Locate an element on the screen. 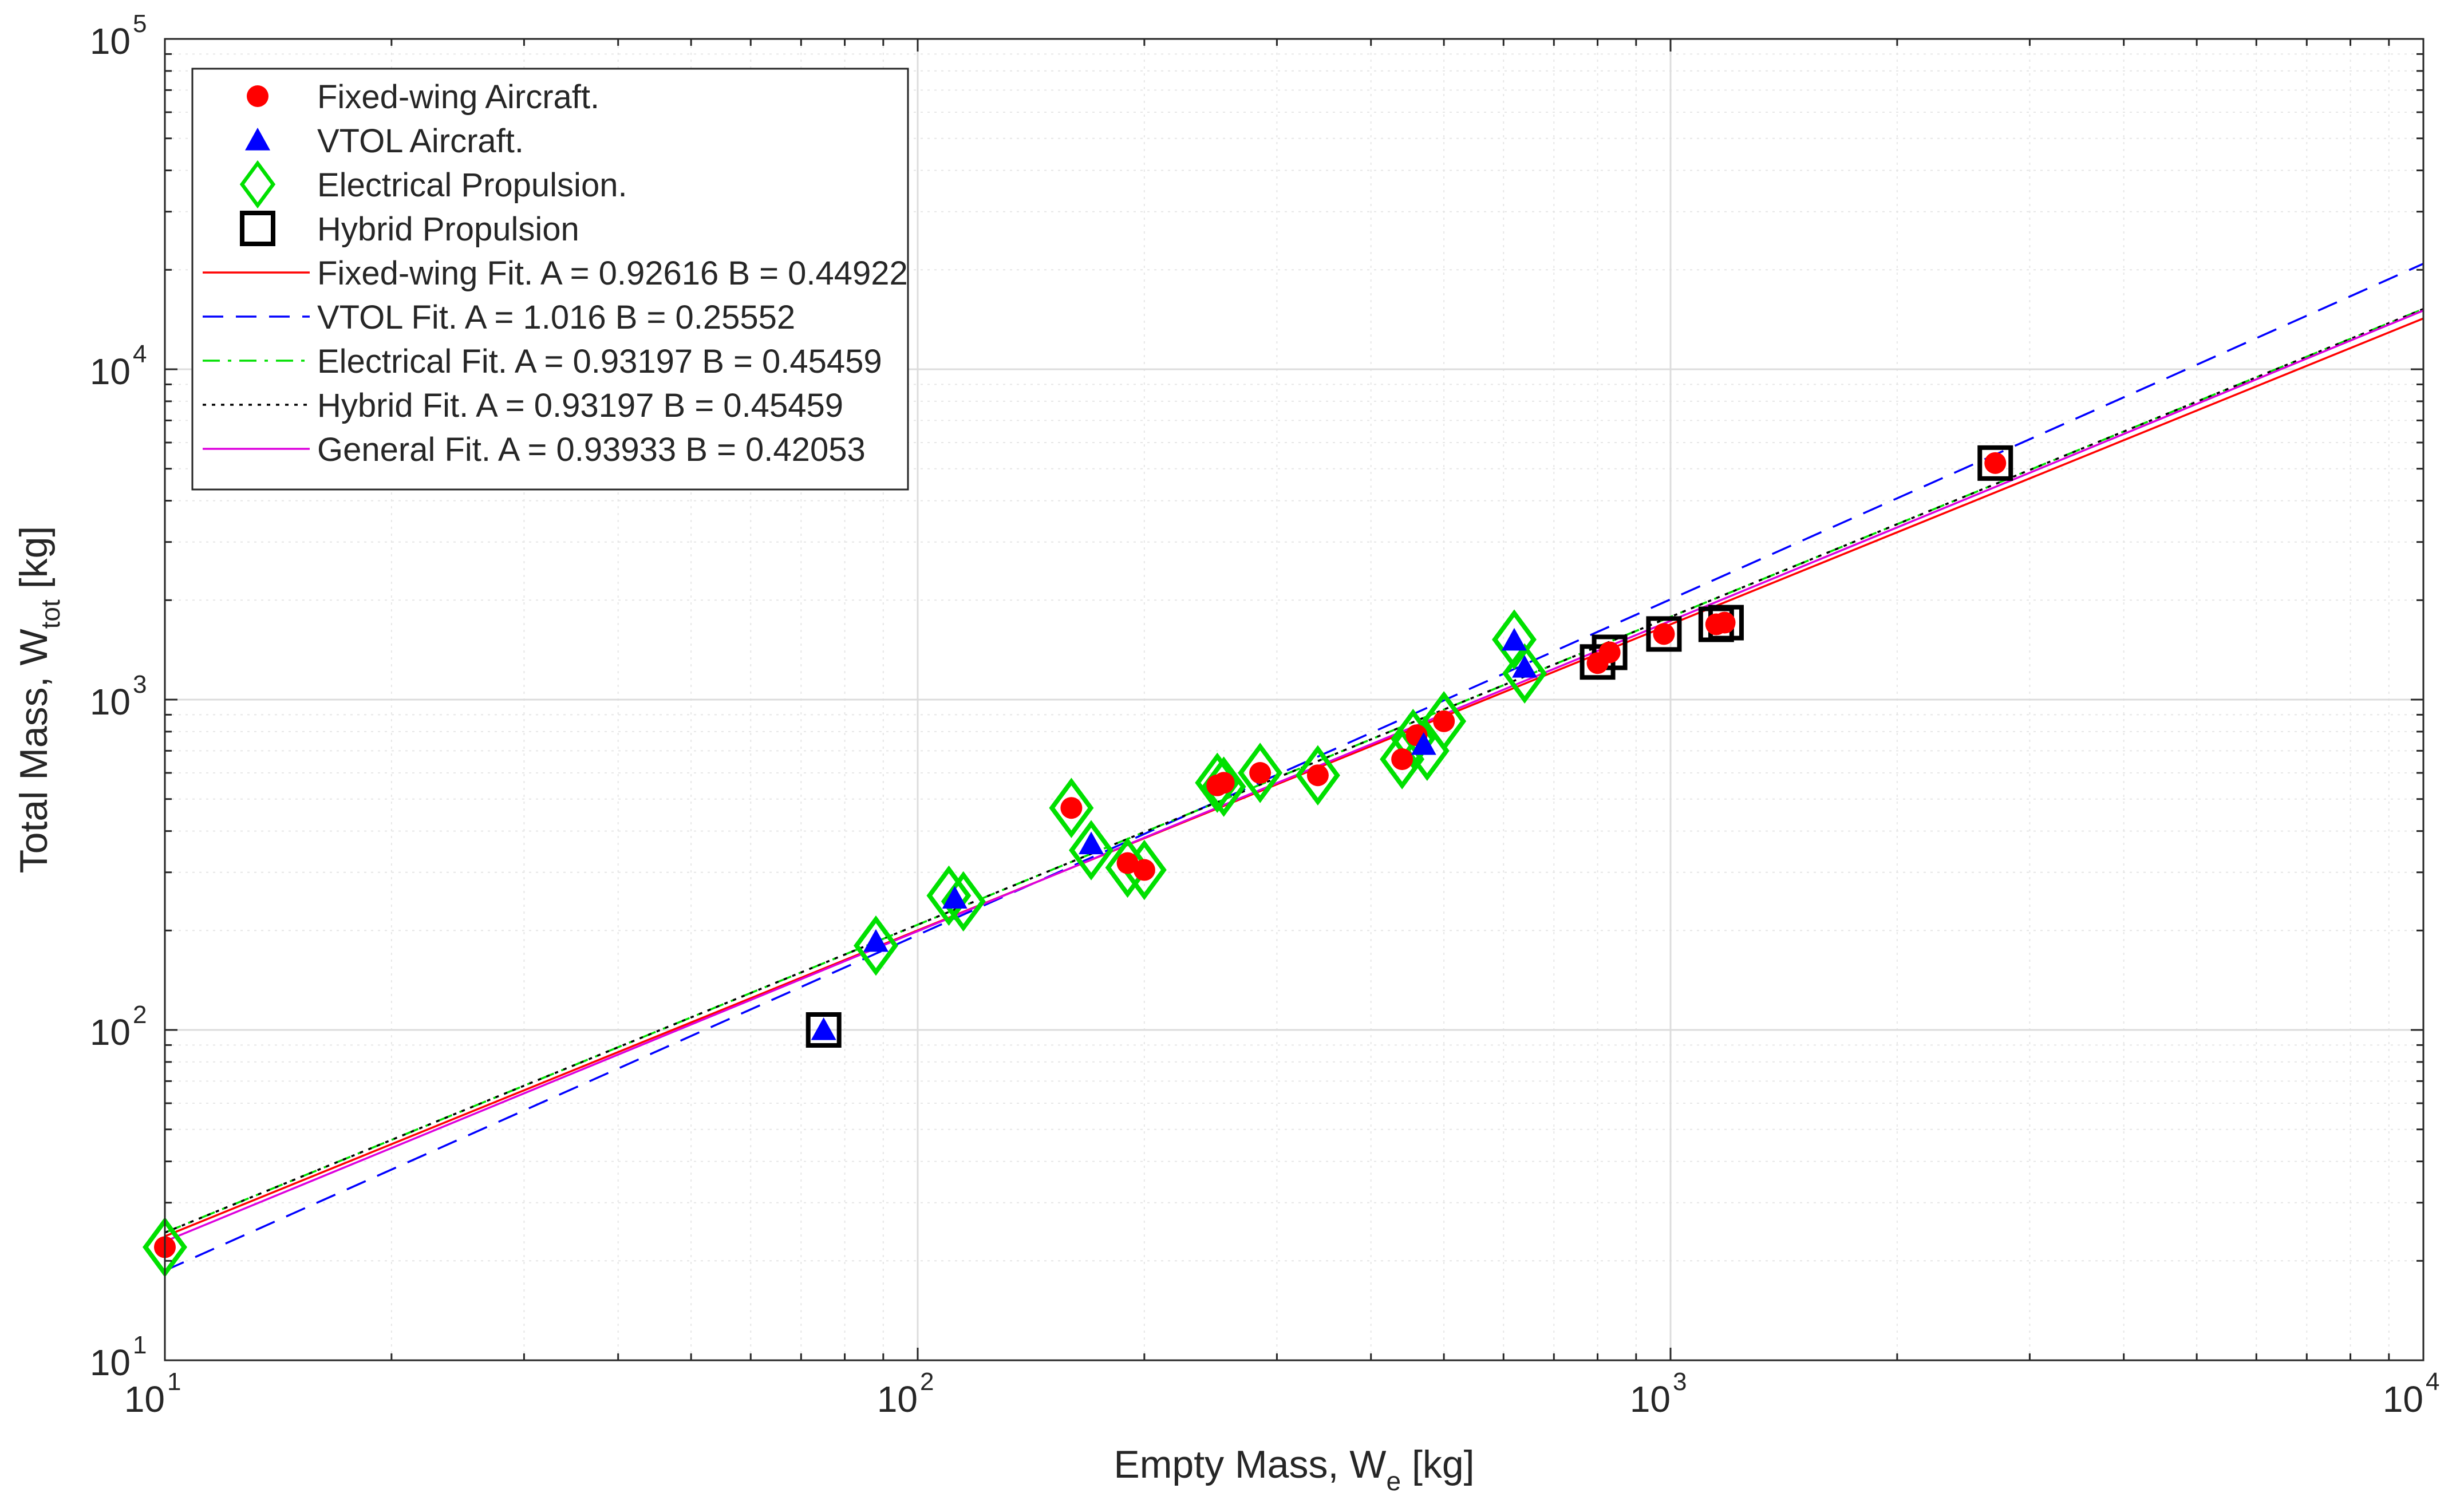  y-tick-label-exponent: 2 is located at coordinates (140, 1015).